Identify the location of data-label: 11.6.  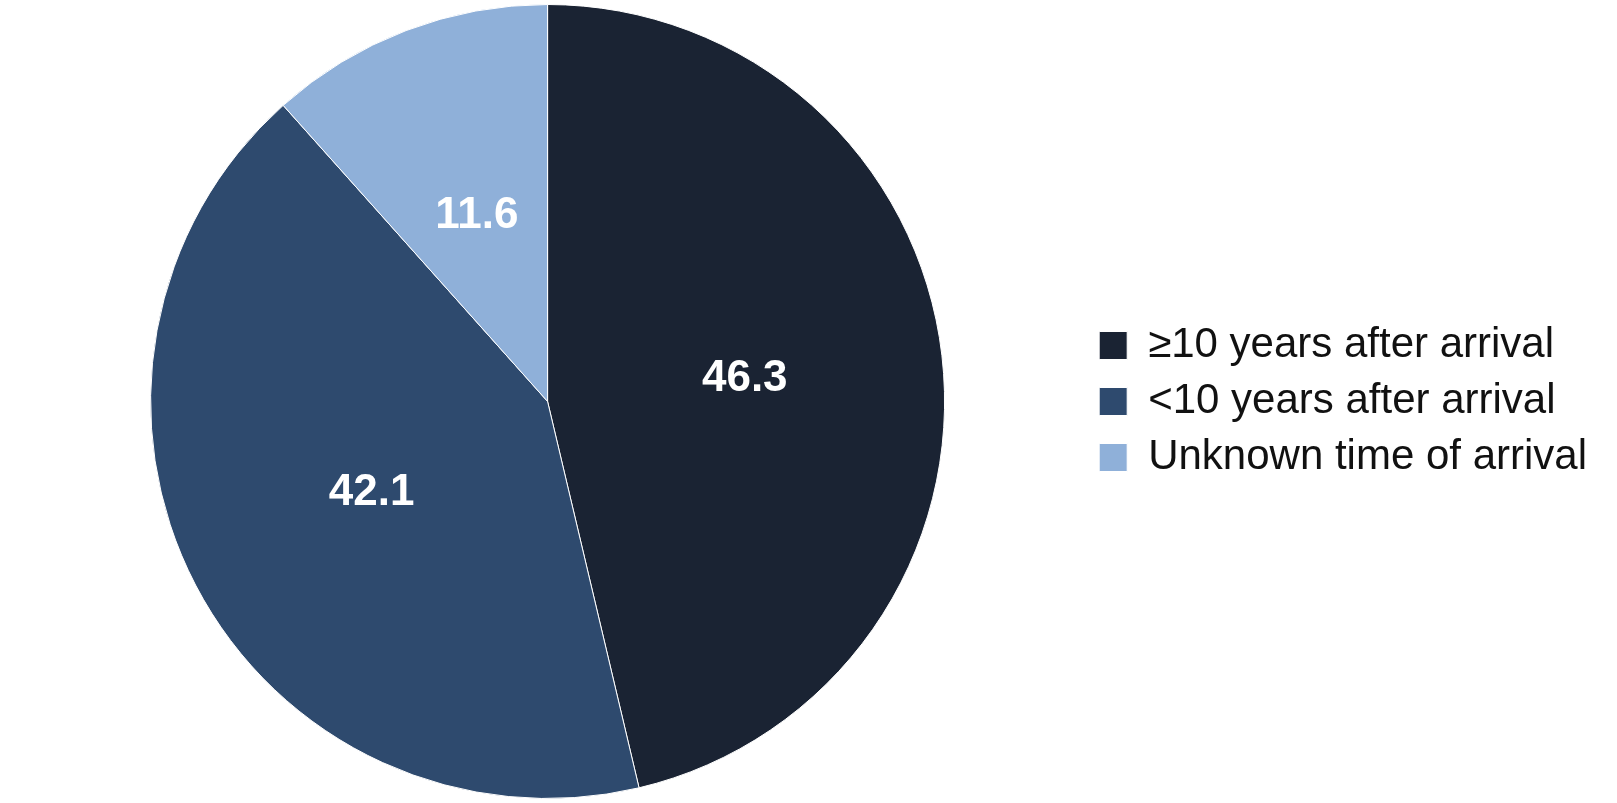
(477, 213).